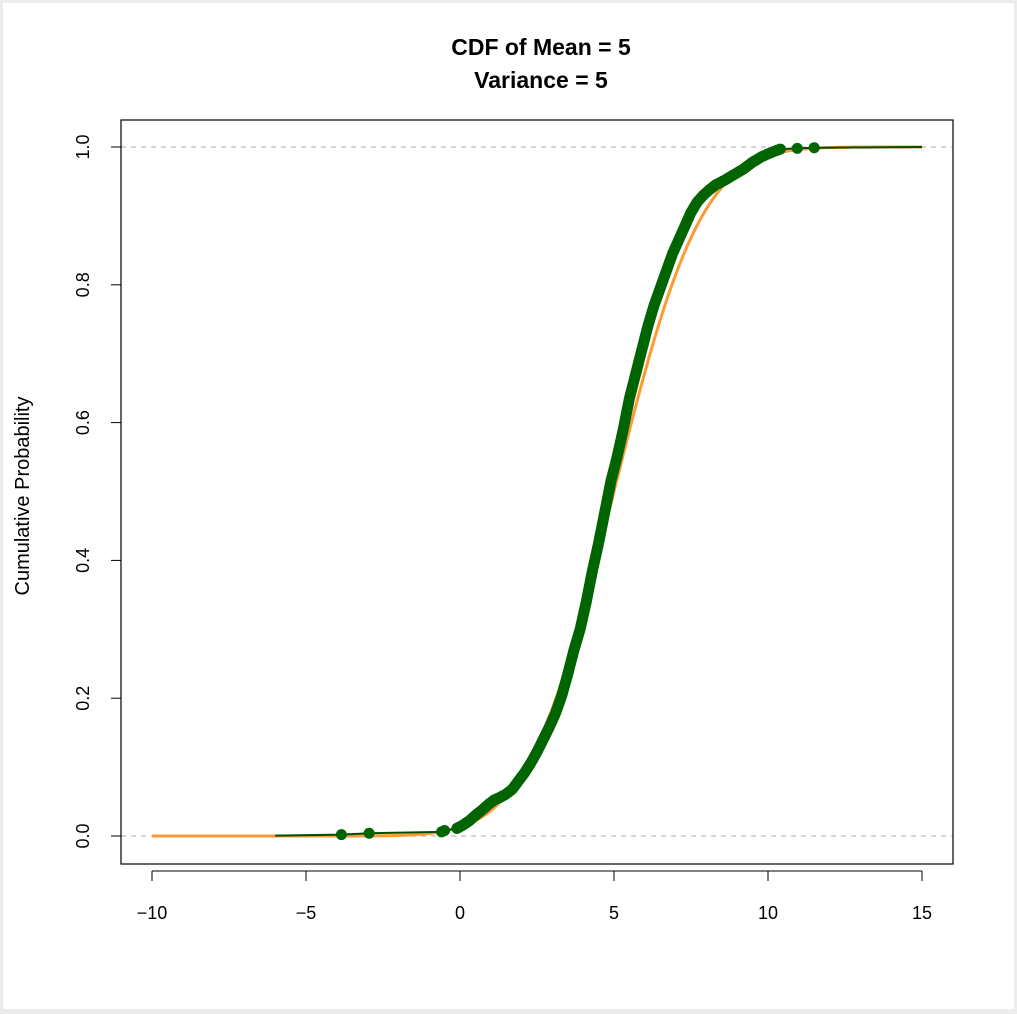 The width and height of the screenshot is (1017, 1014). I want to click on y-tick-label: 0.2, so click(83, 698).